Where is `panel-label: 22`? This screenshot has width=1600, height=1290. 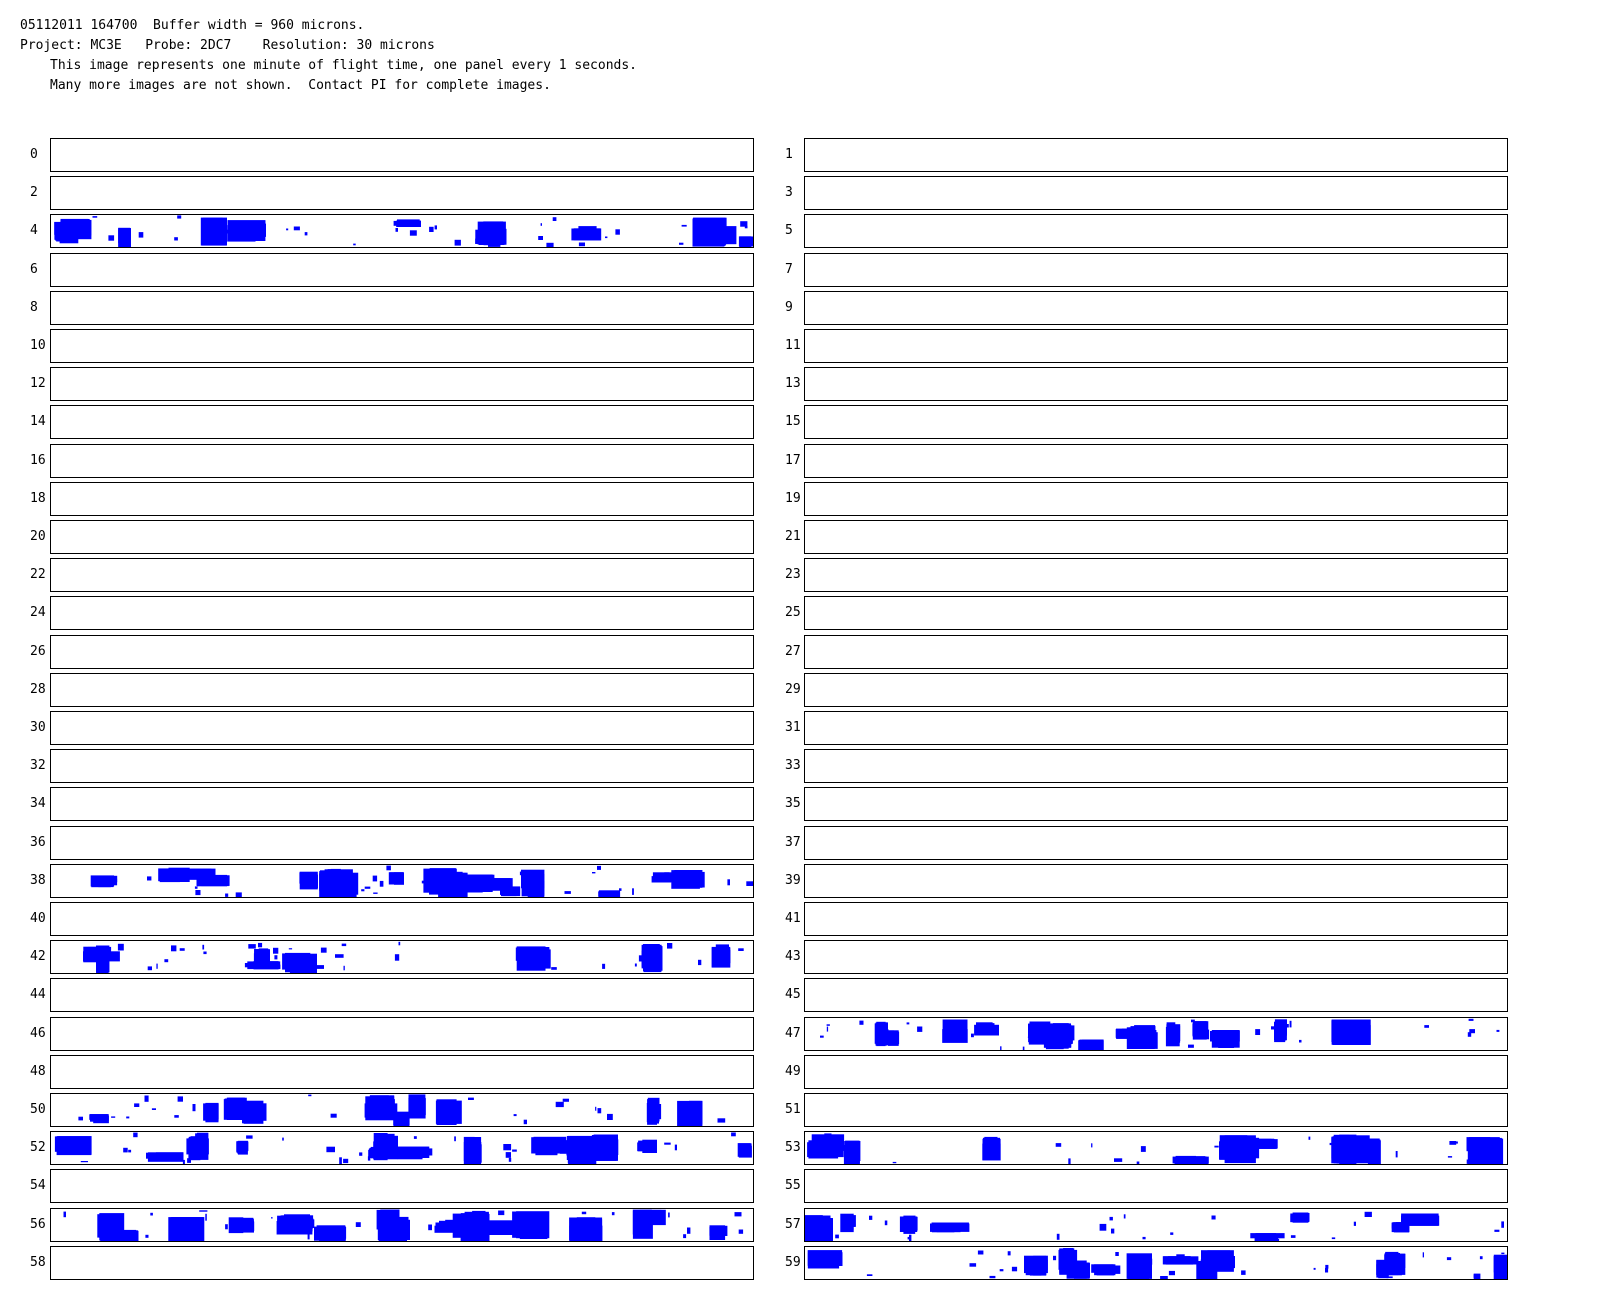
panel-label: 22 is located at coordinates (38, 574).